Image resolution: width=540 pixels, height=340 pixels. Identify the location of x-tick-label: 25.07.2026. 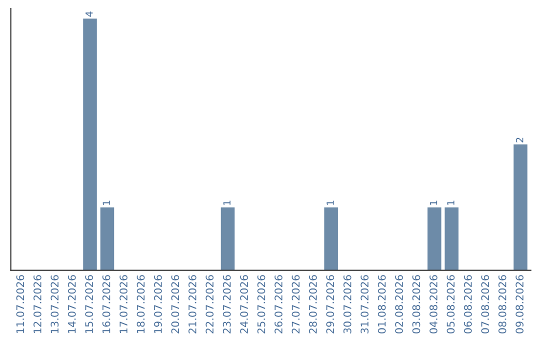
(261, 304).